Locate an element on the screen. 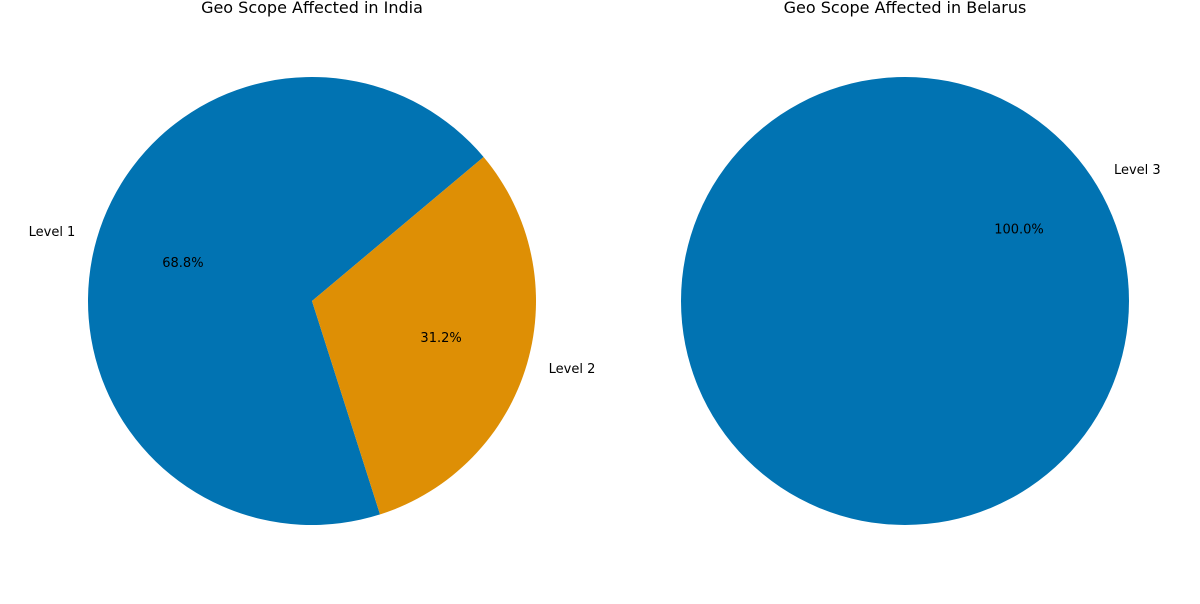 This screenshot has width=1200, height=604. category-label: Level 3 is located at coordinates (1137, 170).